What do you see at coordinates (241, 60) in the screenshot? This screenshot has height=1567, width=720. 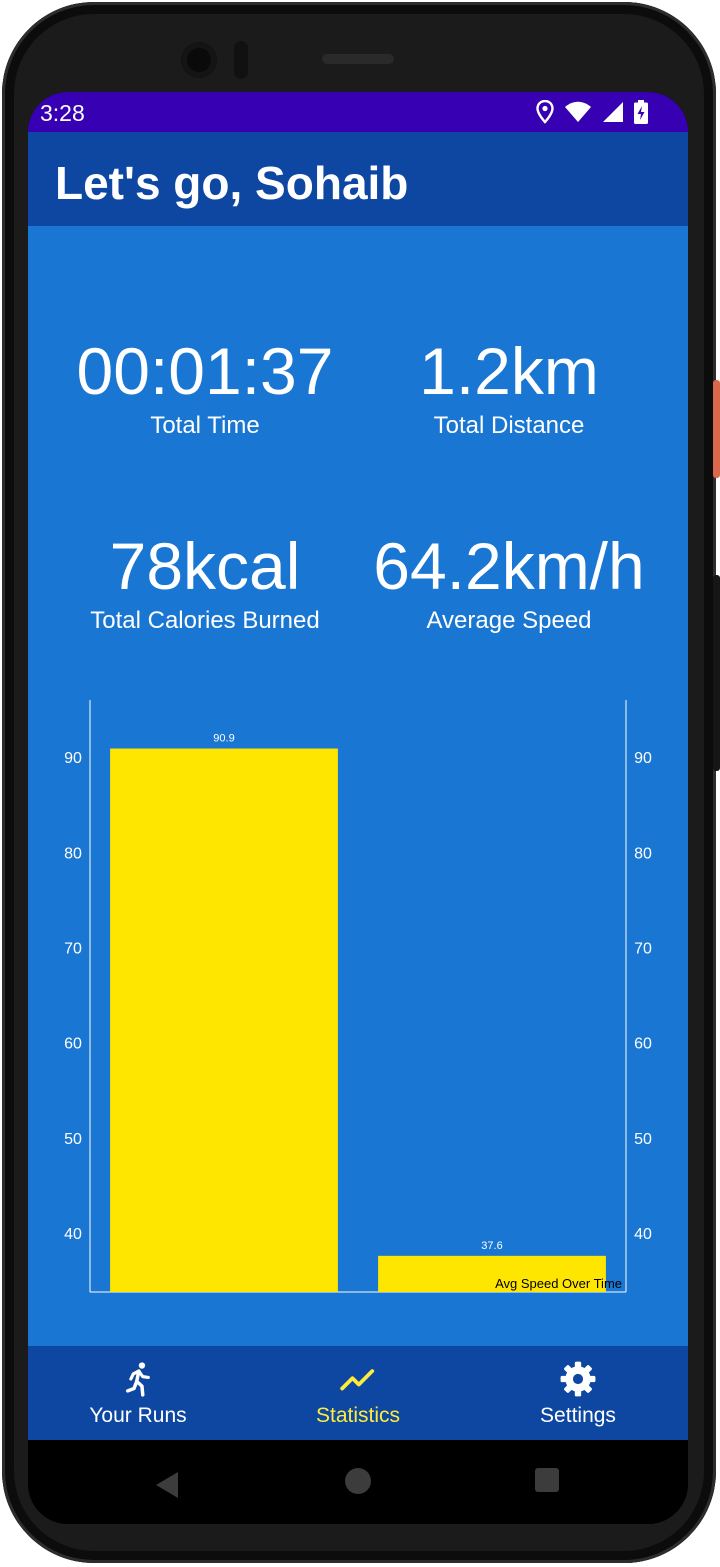 I see `proximity-sensor` at bounding box center [241, 60].